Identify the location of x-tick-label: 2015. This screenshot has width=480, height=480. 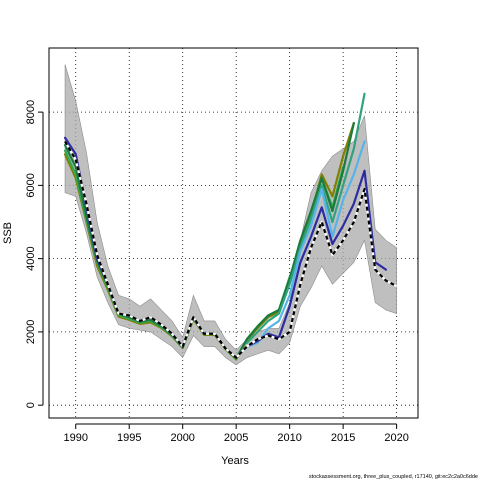
(343, 438).